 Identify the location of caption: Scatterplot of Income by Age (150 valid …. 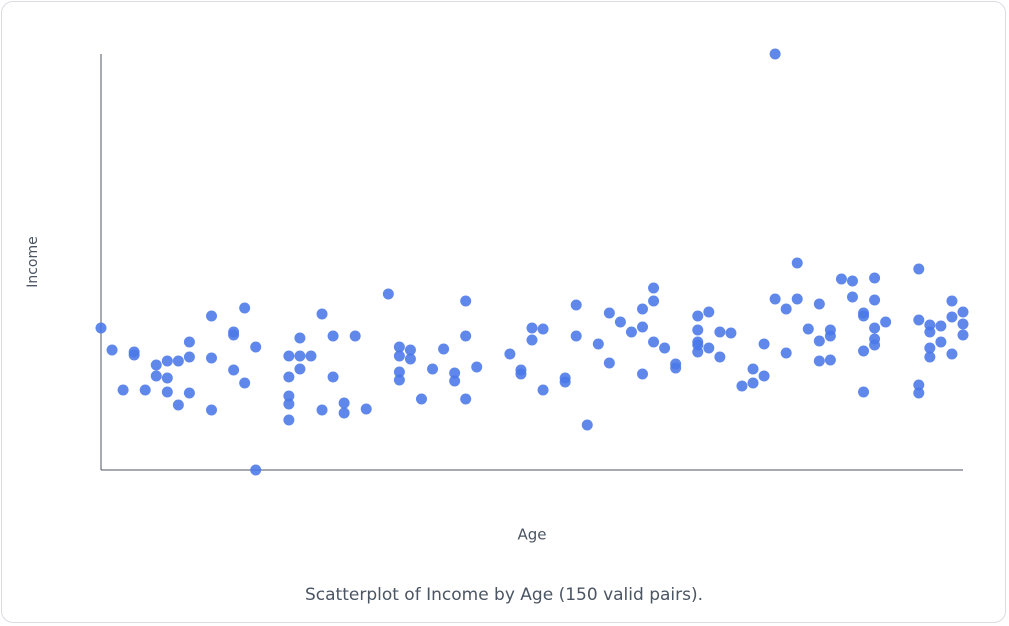
(504, 595).